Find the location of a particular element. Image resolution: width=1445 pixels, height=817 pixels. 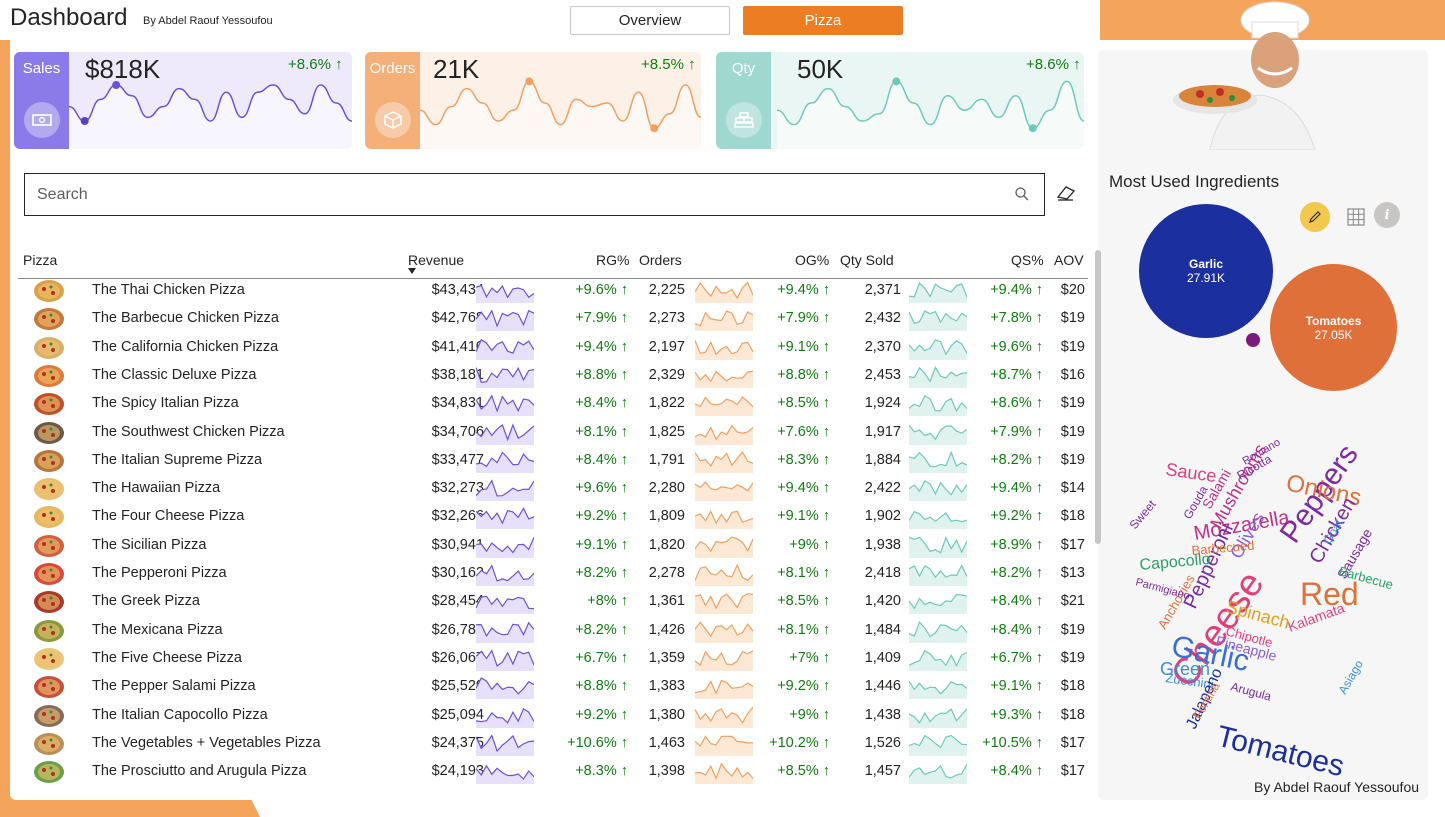

search-input is located at coordinates (512, 195).